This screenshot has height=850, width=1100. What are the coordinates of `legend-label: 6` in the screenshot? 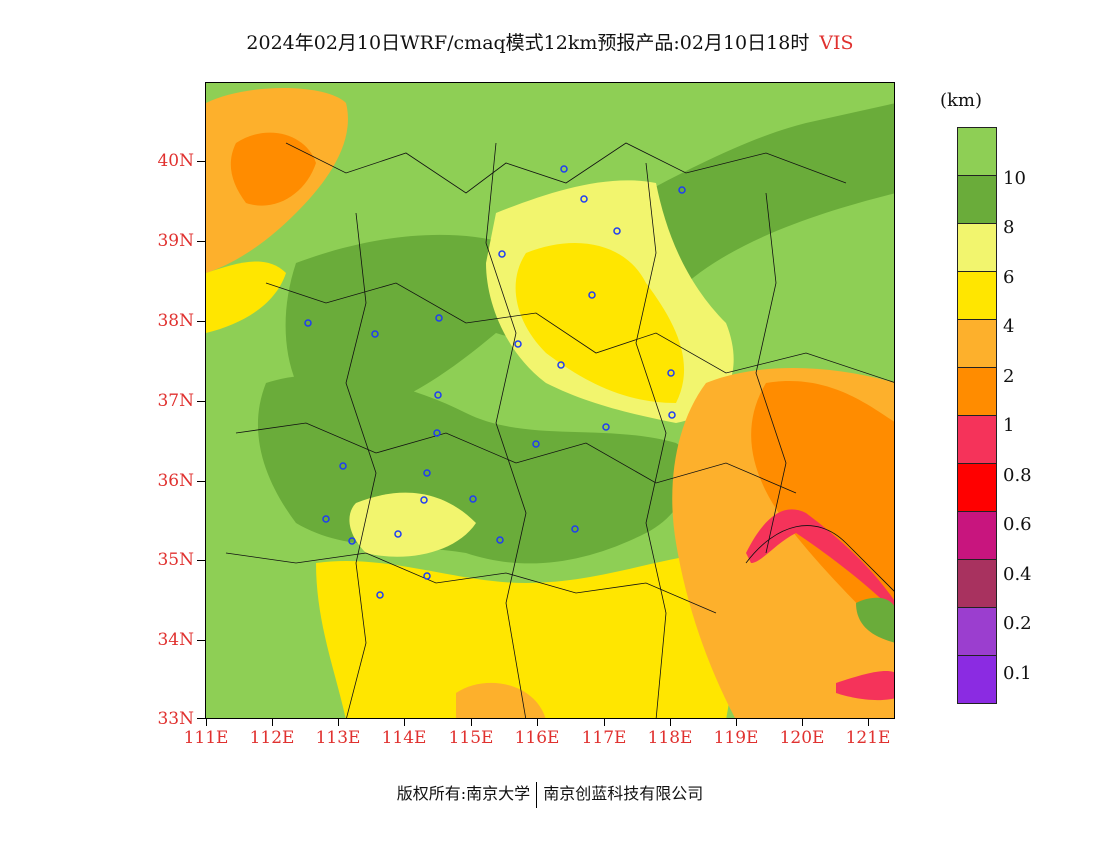 It's located at (1009, 277).